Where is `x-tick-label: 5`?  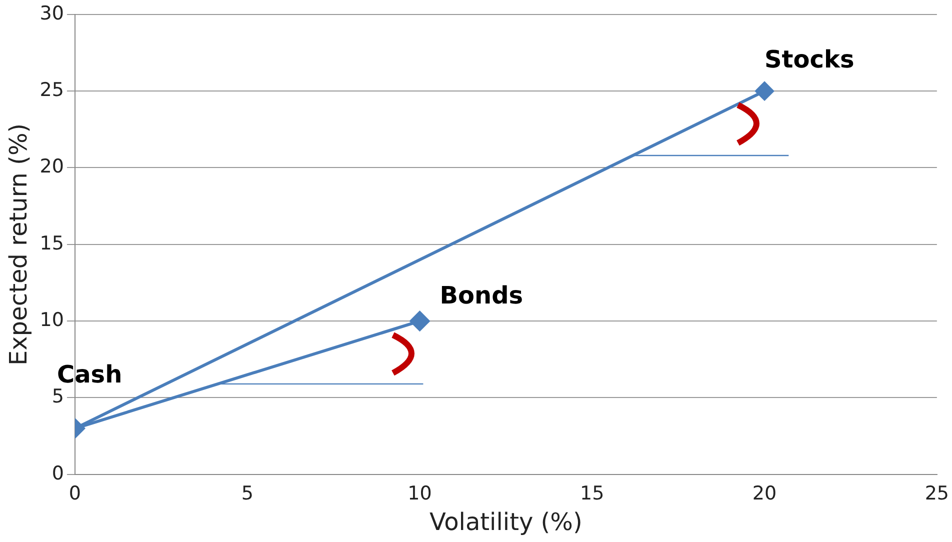
x-tick-label: 5 is located at coordinates (247, 493).